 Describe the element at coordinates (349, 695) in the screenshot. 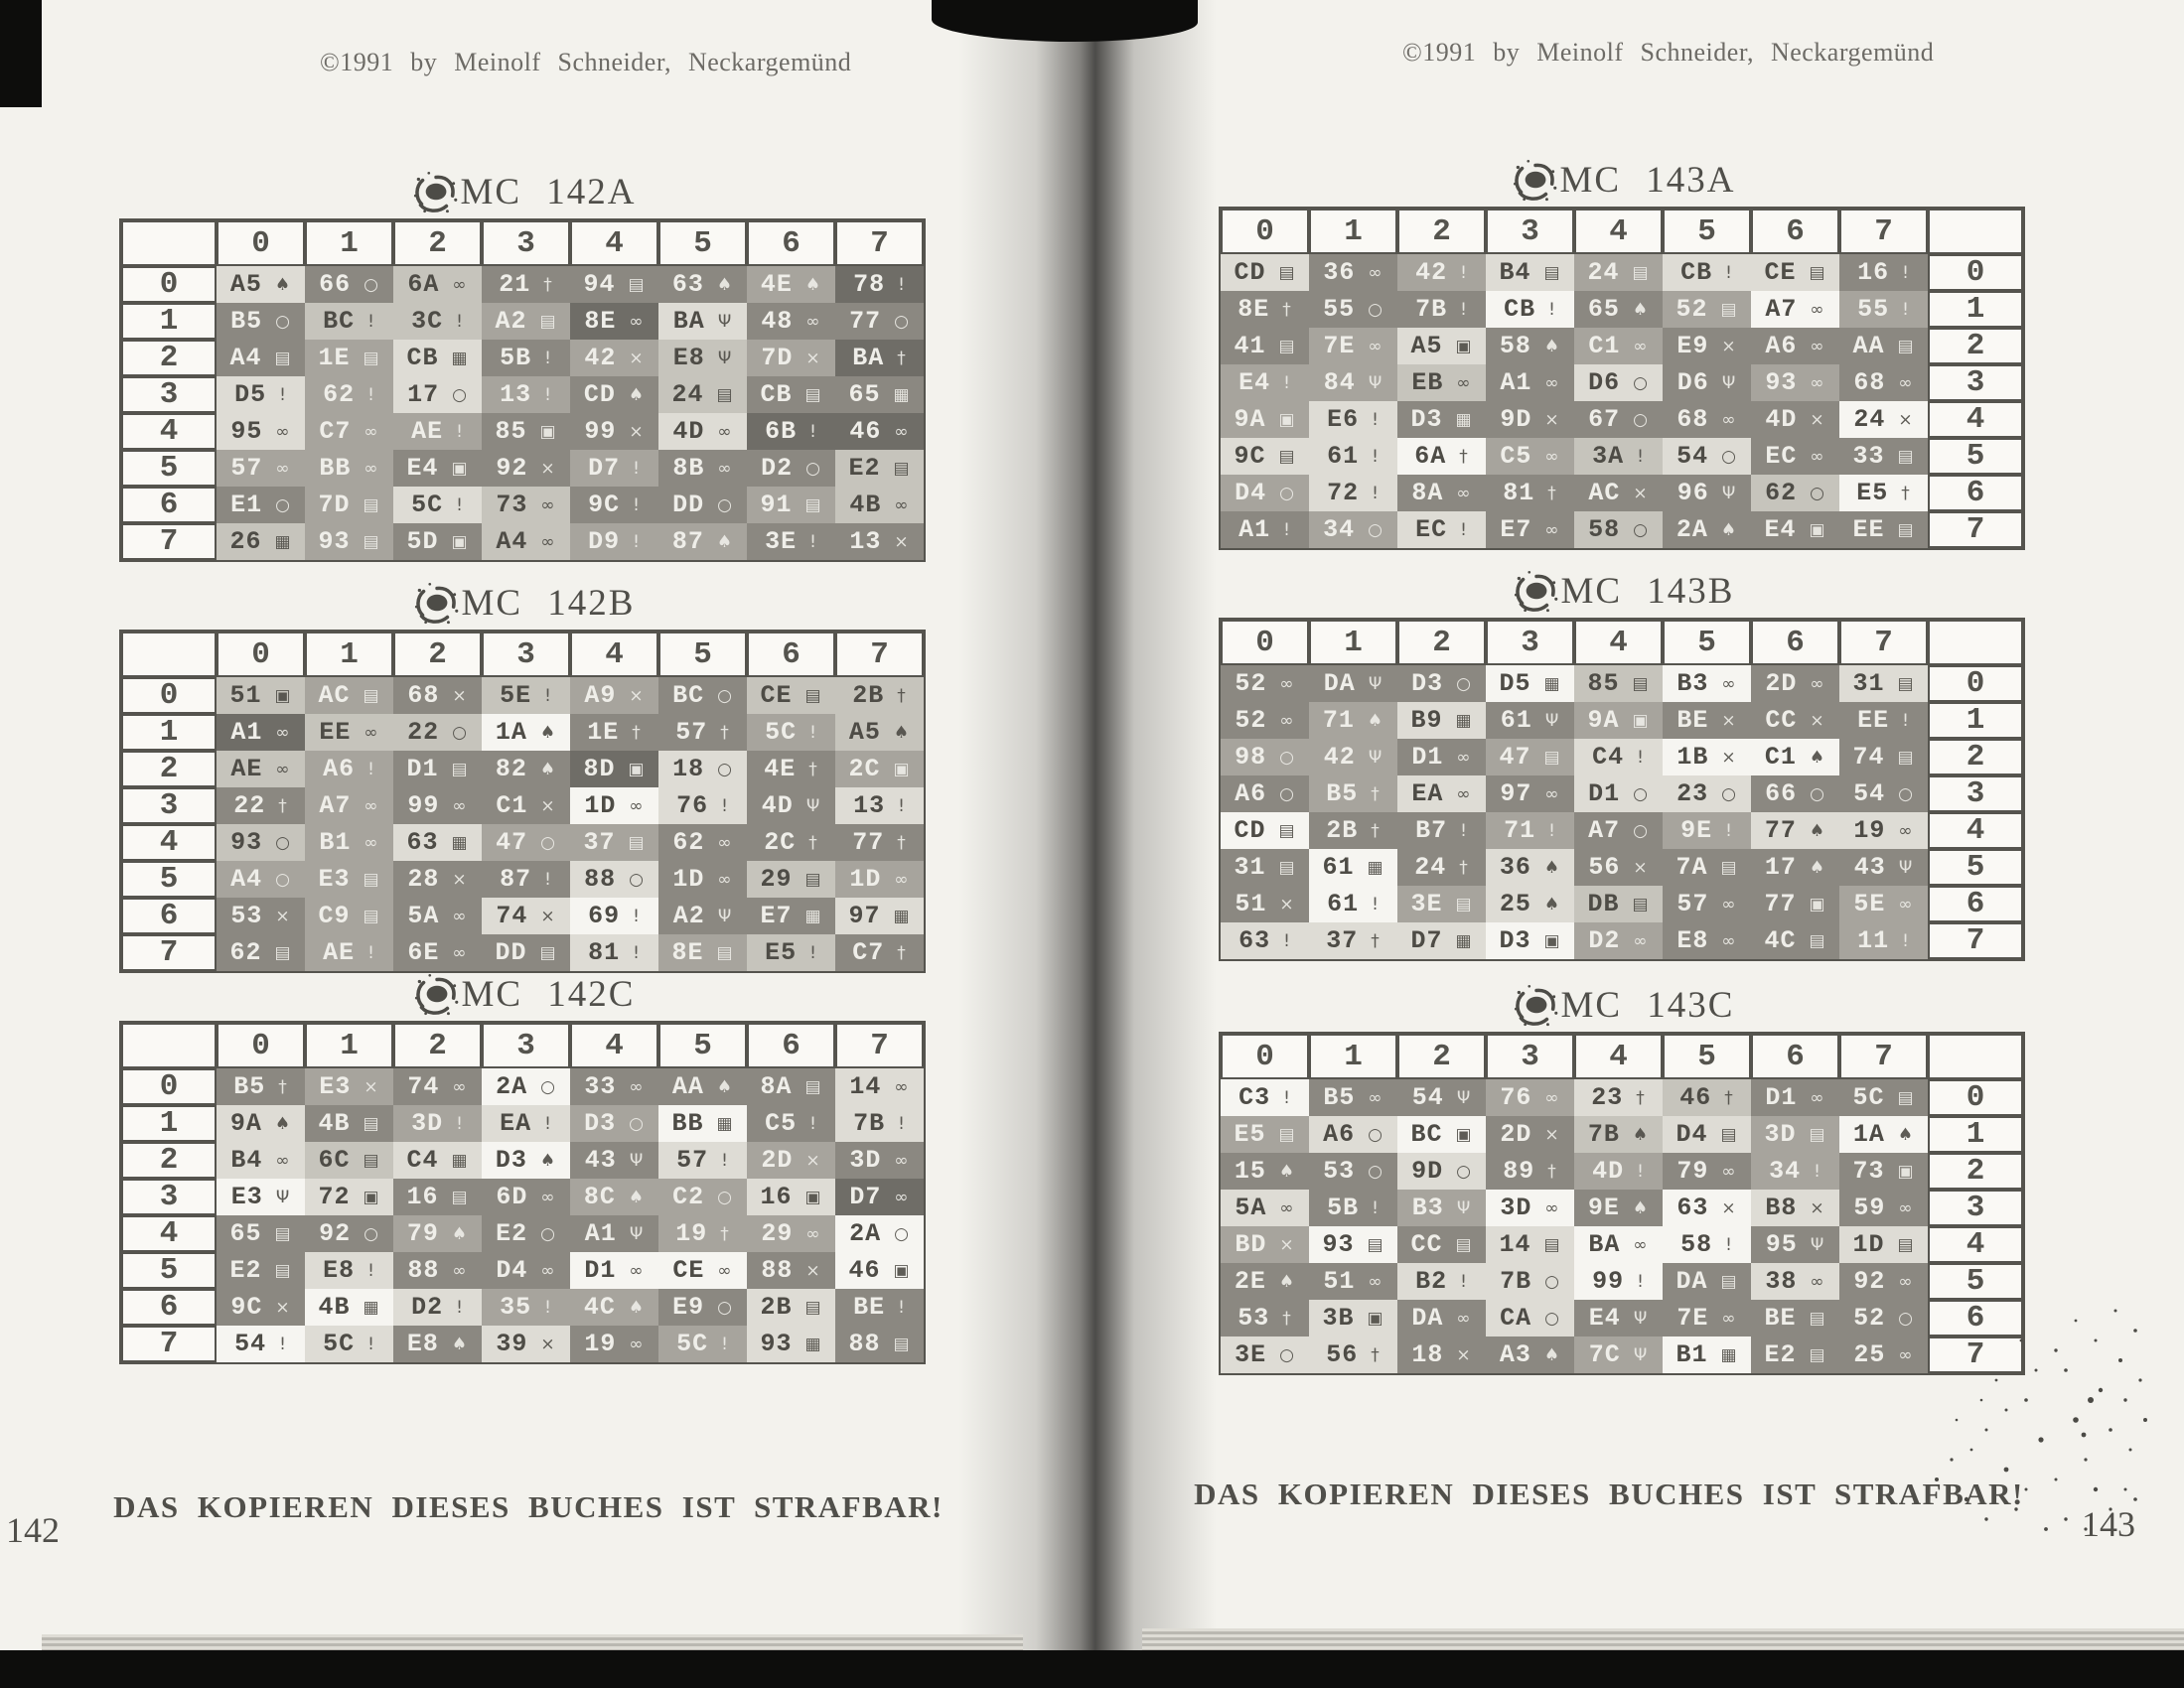

I see `code-cell: AC ▤` at that location.